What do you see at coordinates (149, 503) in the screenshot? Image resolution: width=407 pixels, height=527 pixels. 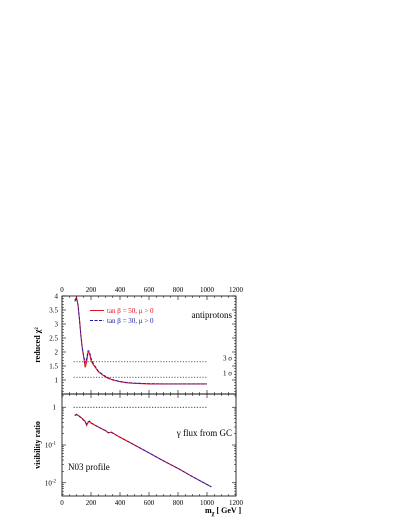 I see `bottom-x-tick-label: 600` at bounding box center [149, 503].